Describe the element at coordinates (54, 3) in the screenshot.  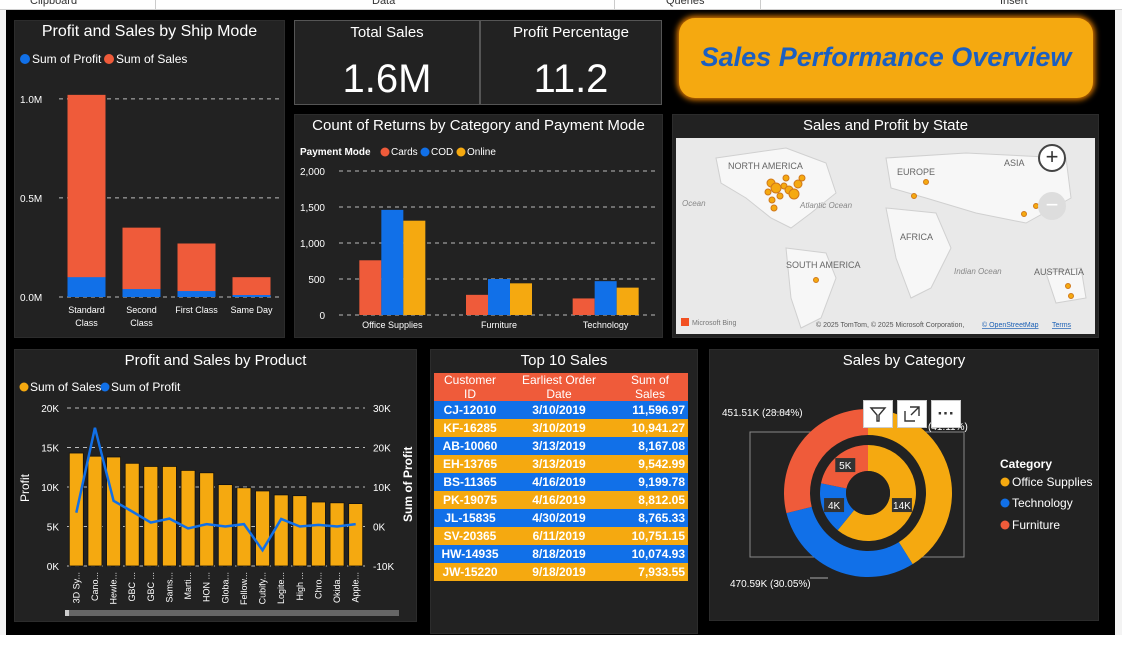
I see `ribbon-clipboard: Clipboard` at that location.